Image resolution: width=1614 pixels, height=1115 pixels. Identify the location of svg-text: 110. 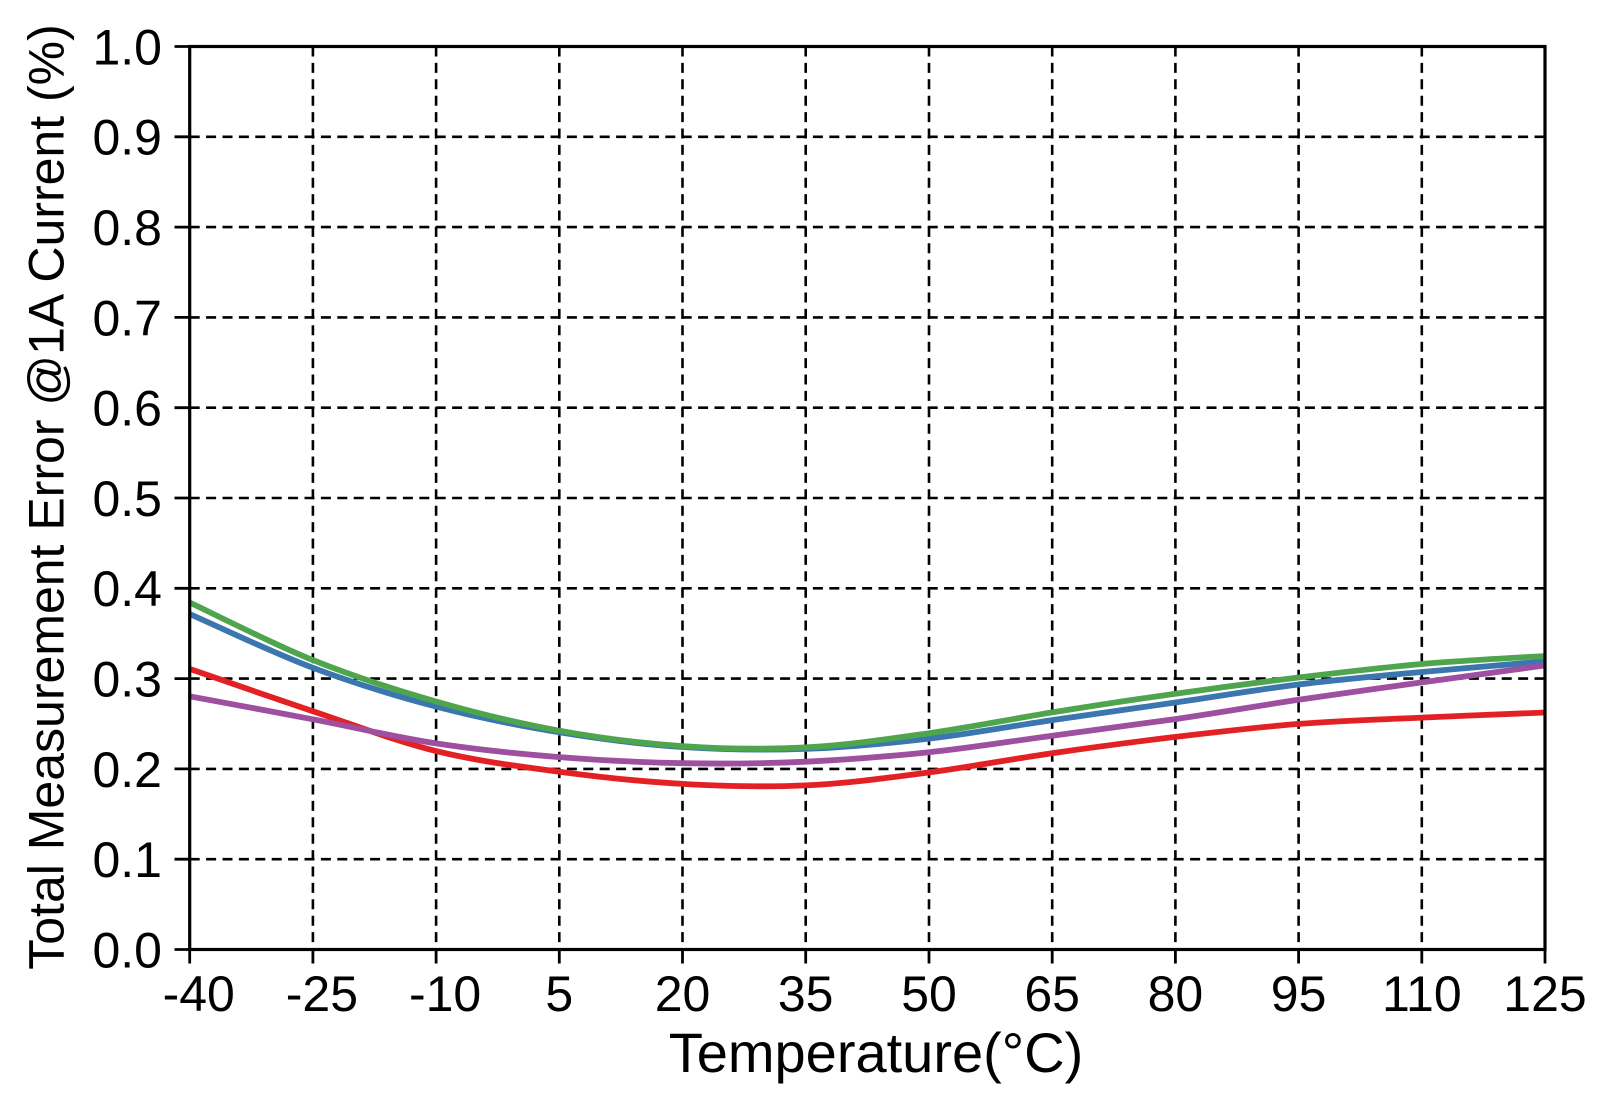
(1422, 994).